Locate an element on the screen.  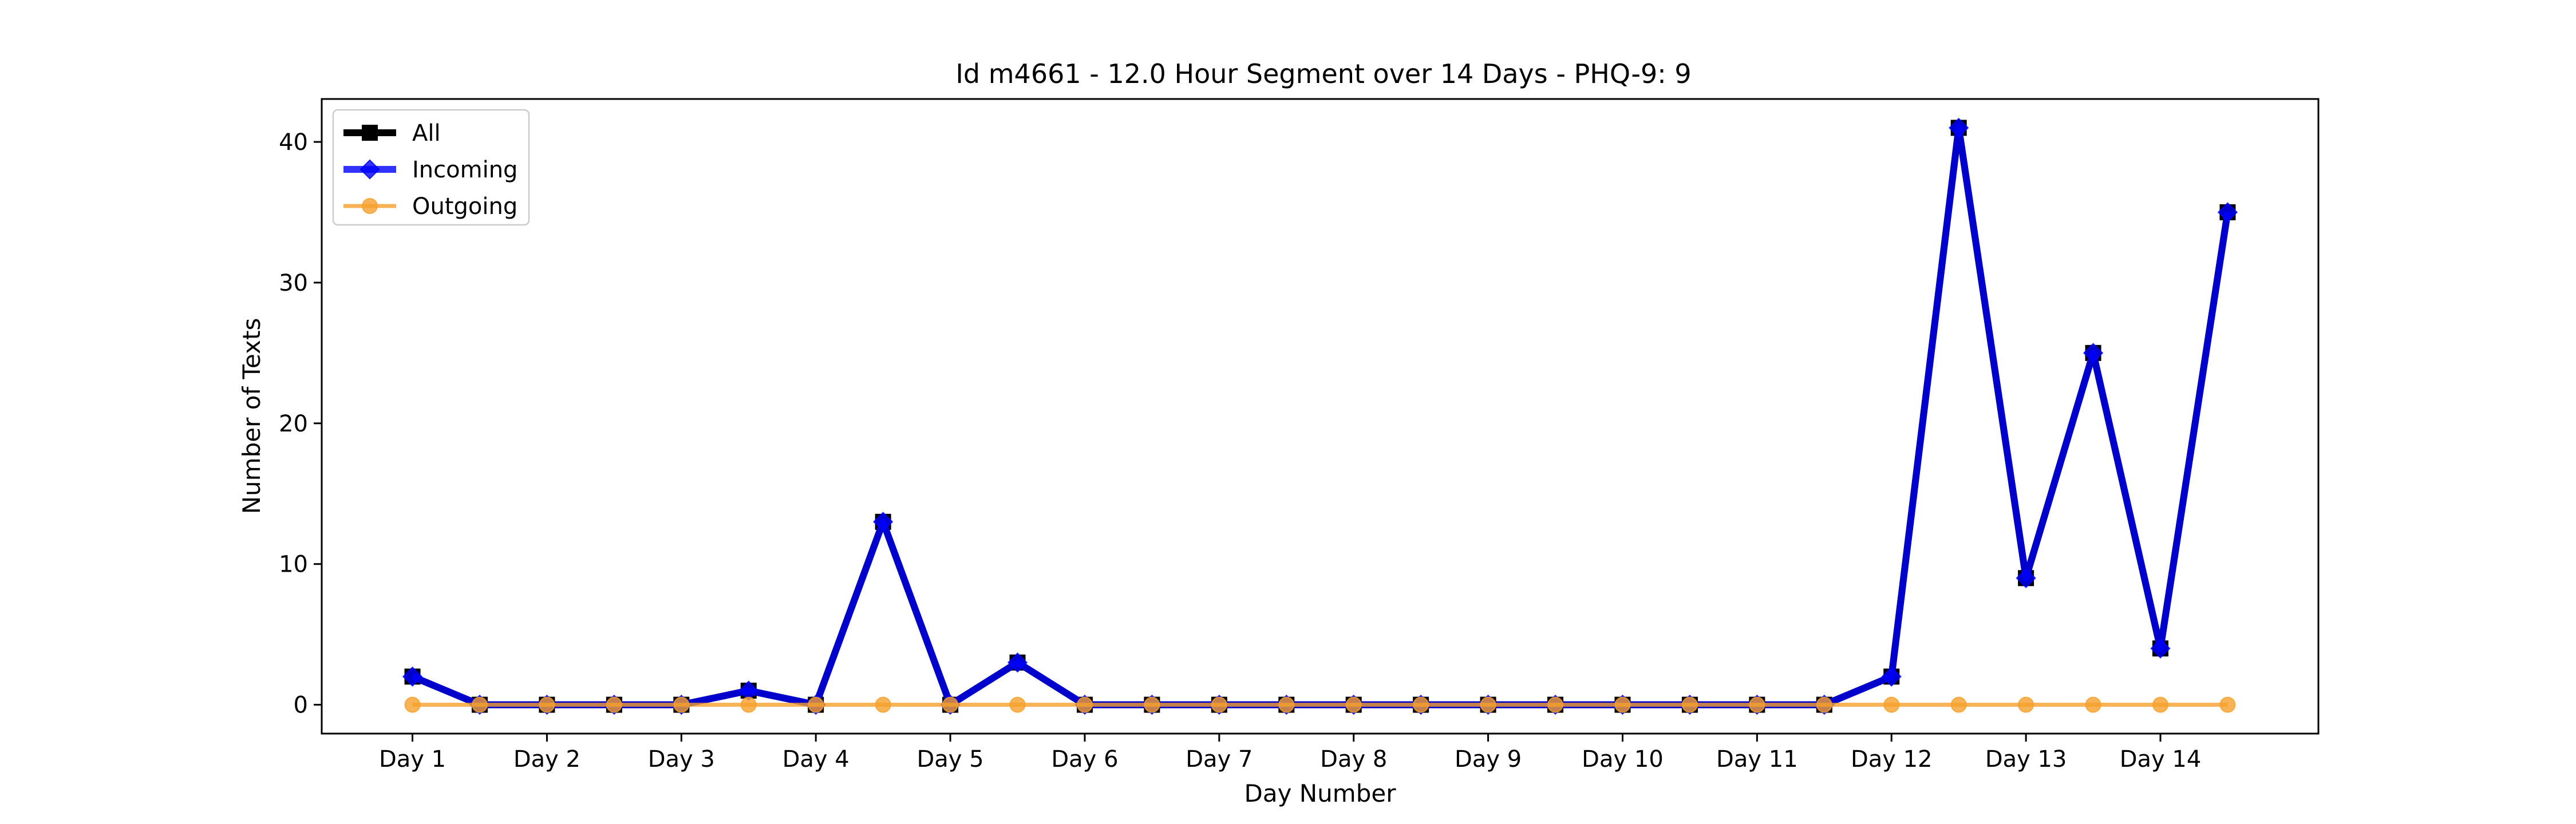
x-axis-label: Day Number is located at coordinates (1320, 793).